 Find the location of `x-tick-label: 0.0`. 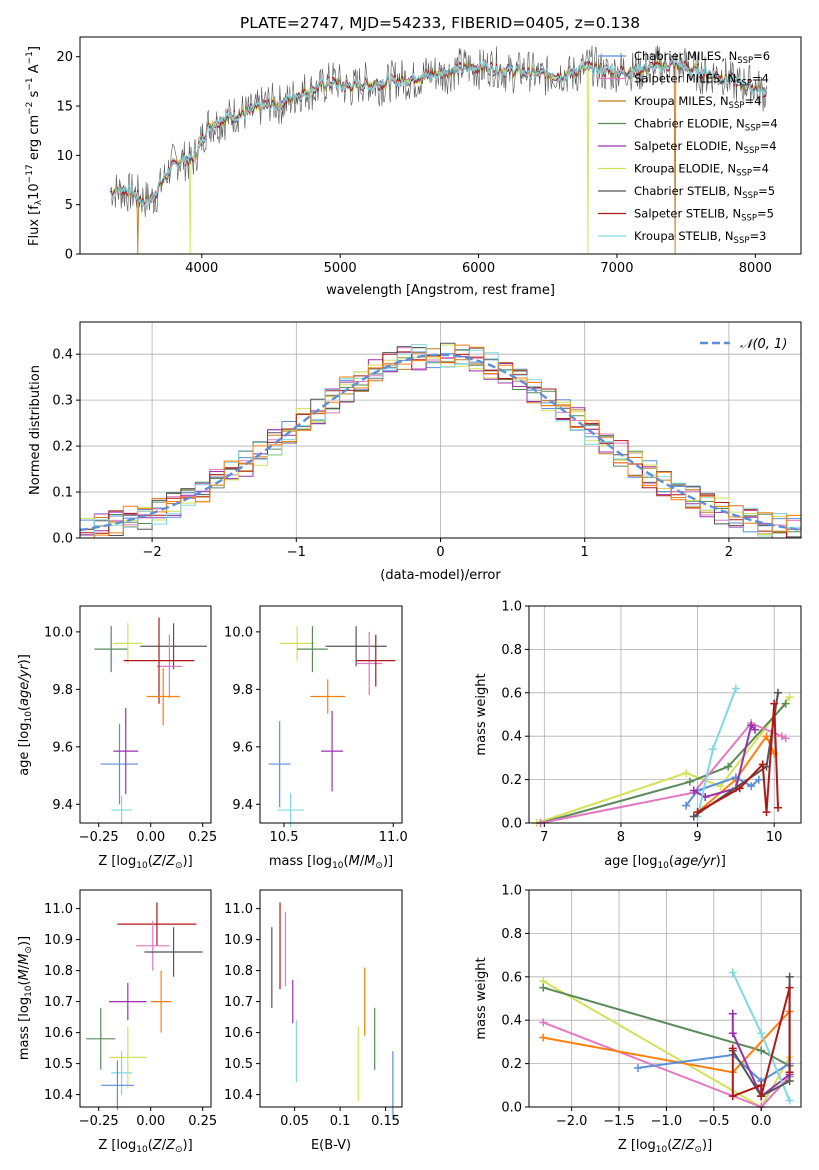

x-tick-label: 0.0 is located at coordinates (761, 1121).